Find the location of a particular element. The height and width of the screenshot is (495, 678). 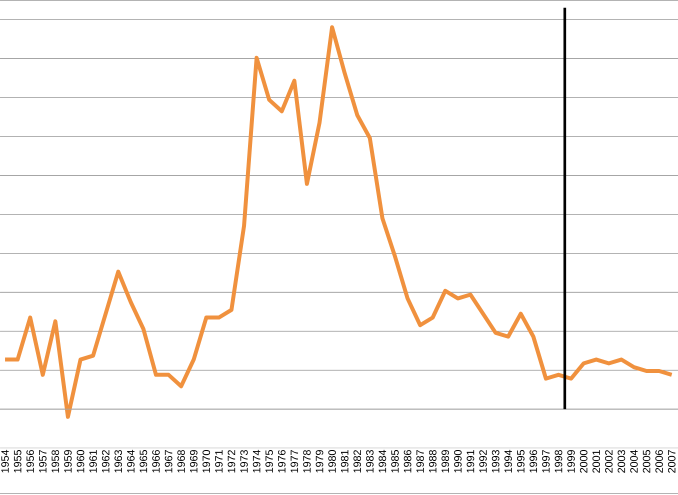

x-tick-label: 1961 is located at coordinates (93, 461).